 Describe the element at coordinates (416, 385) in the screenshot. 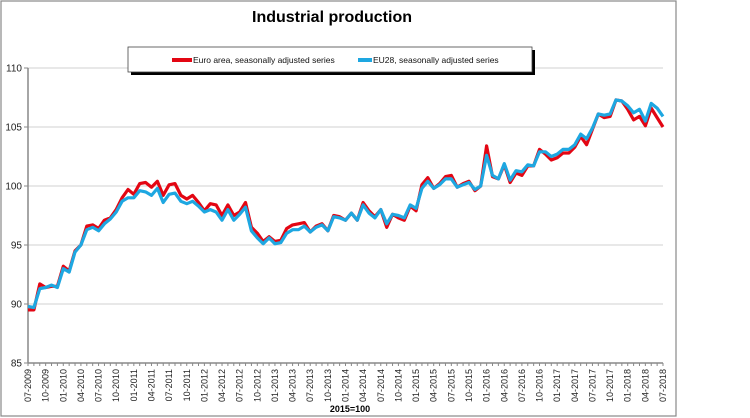

I see `x-tick-label: 01-2015` at that location.